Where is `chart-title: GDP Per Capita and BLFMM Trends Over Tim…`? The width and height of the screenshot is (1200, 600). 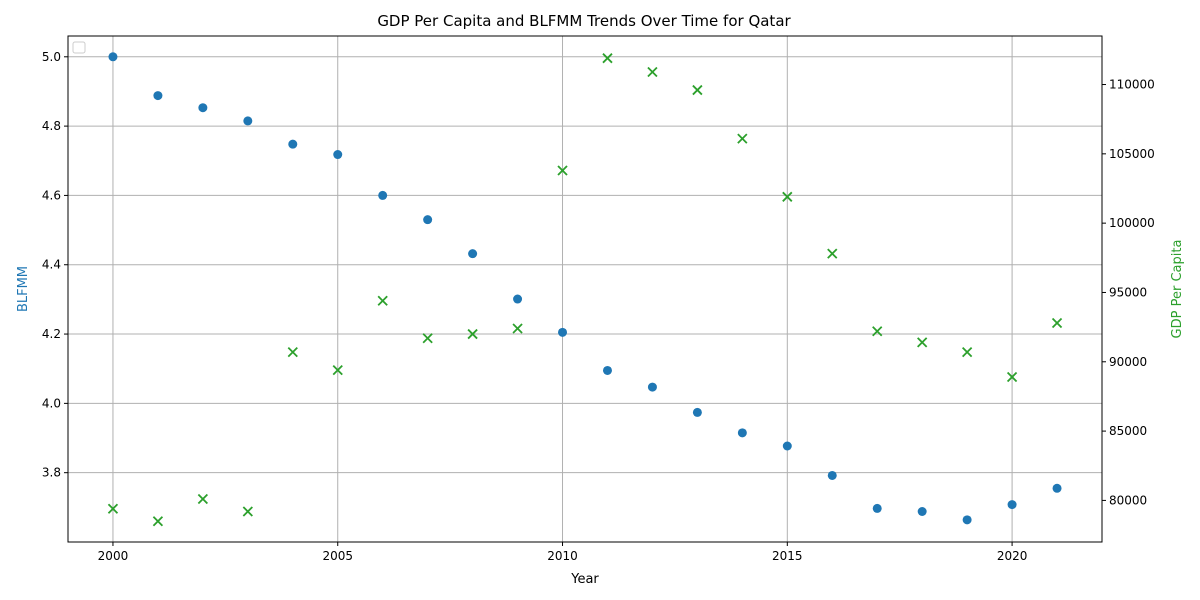 chart-title: GDP Per Capita and BLFMM Trends Over Tim… is located at coordinates (584, 21).